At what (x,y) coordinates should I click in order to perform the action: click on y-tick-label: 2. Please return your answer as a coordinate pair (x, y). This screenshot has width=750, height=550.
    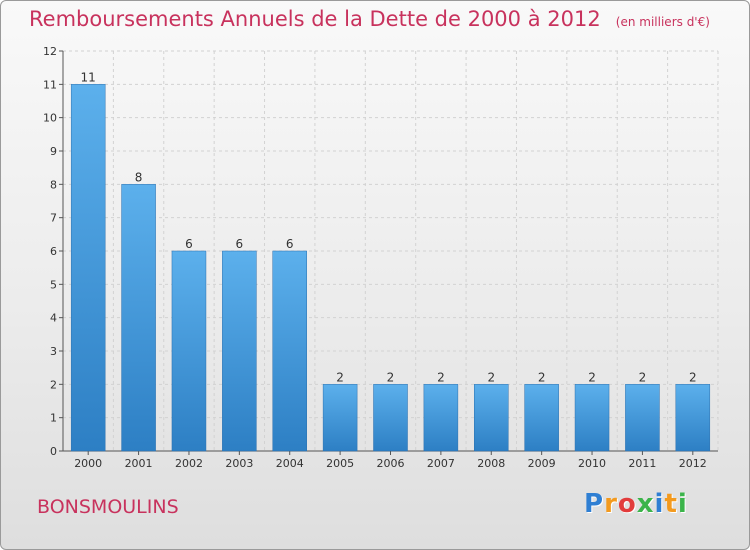
    Looking at the image, I should click on (53, 384).